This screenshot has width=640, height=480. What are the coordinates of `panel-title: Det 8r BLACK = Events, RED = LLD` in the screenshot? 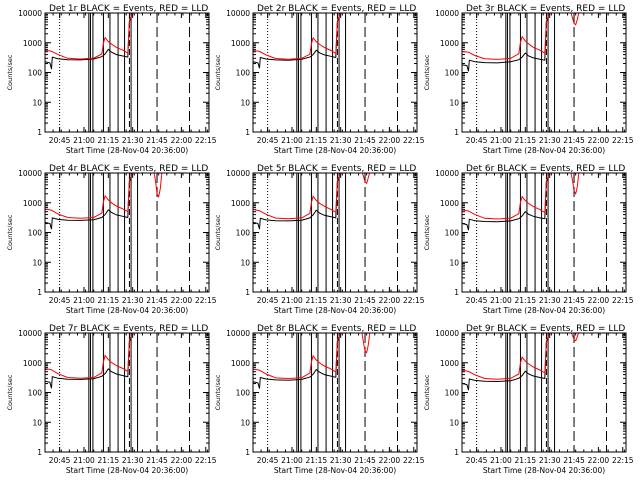 It's located at (336, 329).